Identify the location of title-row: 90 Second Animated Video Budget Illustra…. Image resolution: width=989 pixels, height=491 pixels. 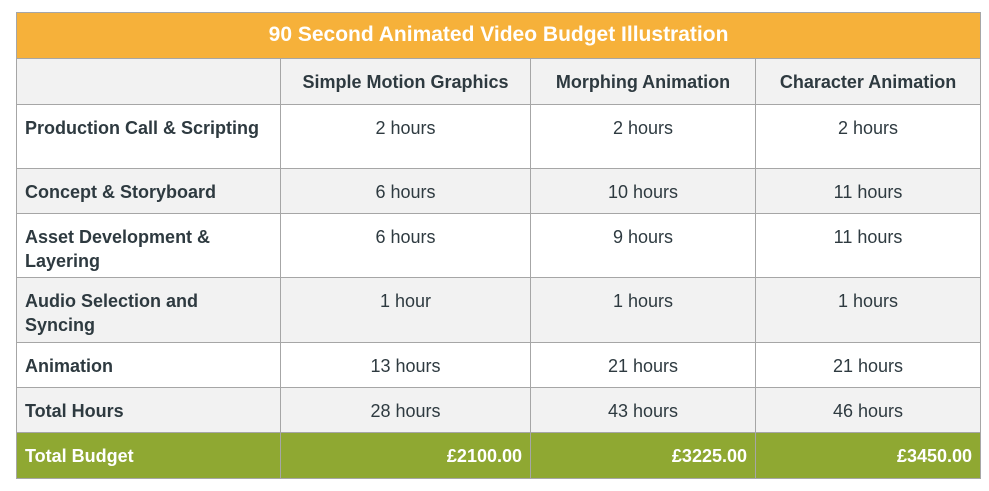
(498, 35).